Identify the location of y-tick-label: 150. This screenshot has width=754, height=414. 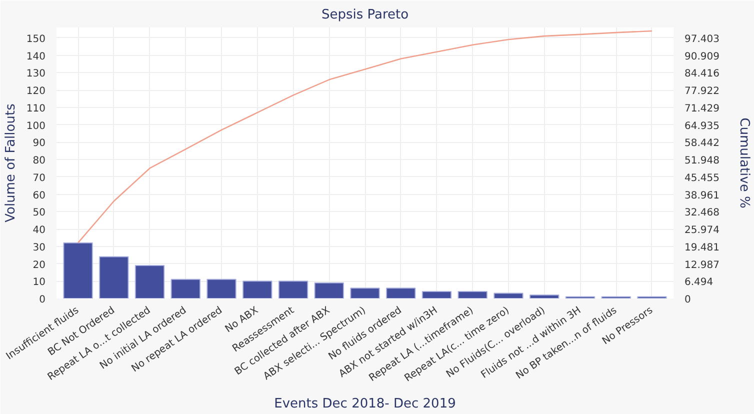
(36, 39).